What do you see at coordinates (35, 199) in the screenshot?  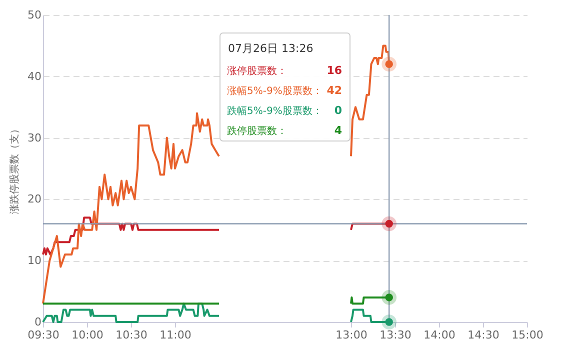 I see `y-tick-label: 20` at bounding box center [35, 199].